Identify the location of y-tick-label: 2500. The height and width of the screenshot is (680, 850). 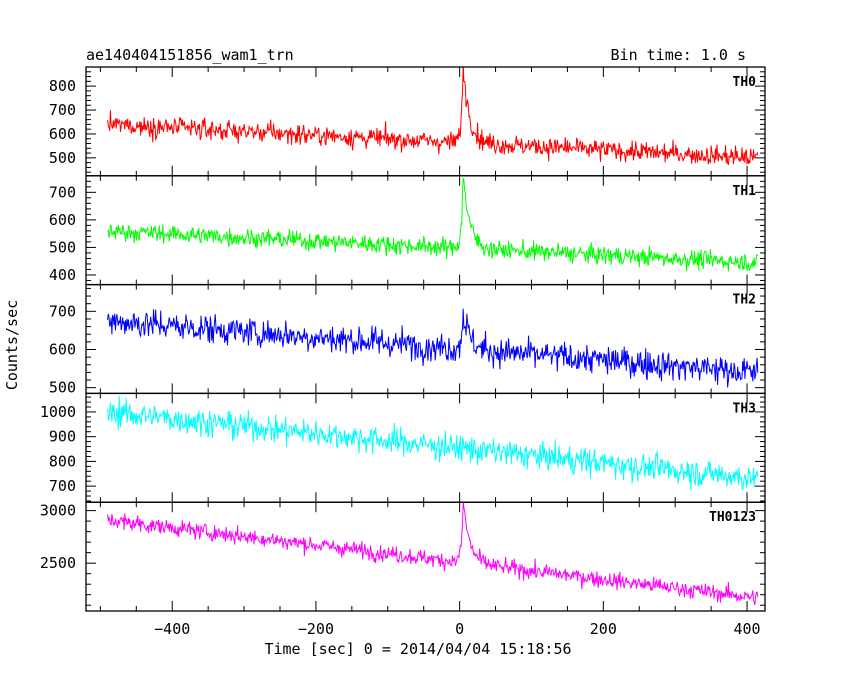
(58, 563).